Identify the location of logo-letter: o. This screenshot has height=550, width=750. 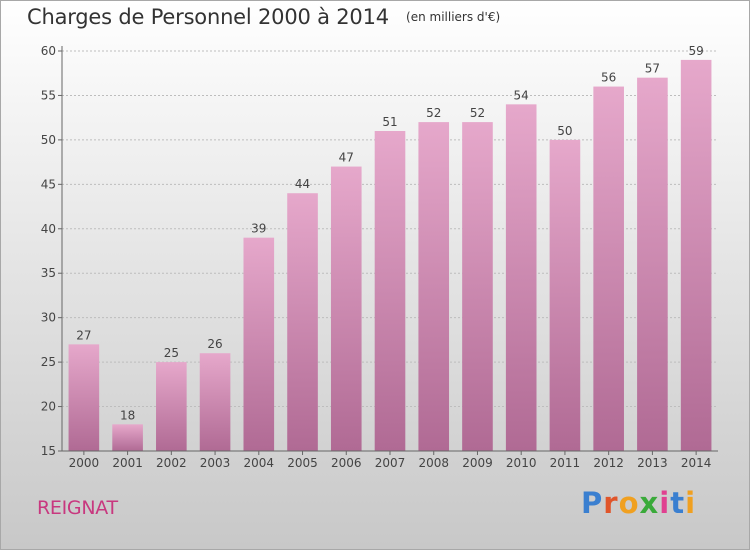
(629, 503).